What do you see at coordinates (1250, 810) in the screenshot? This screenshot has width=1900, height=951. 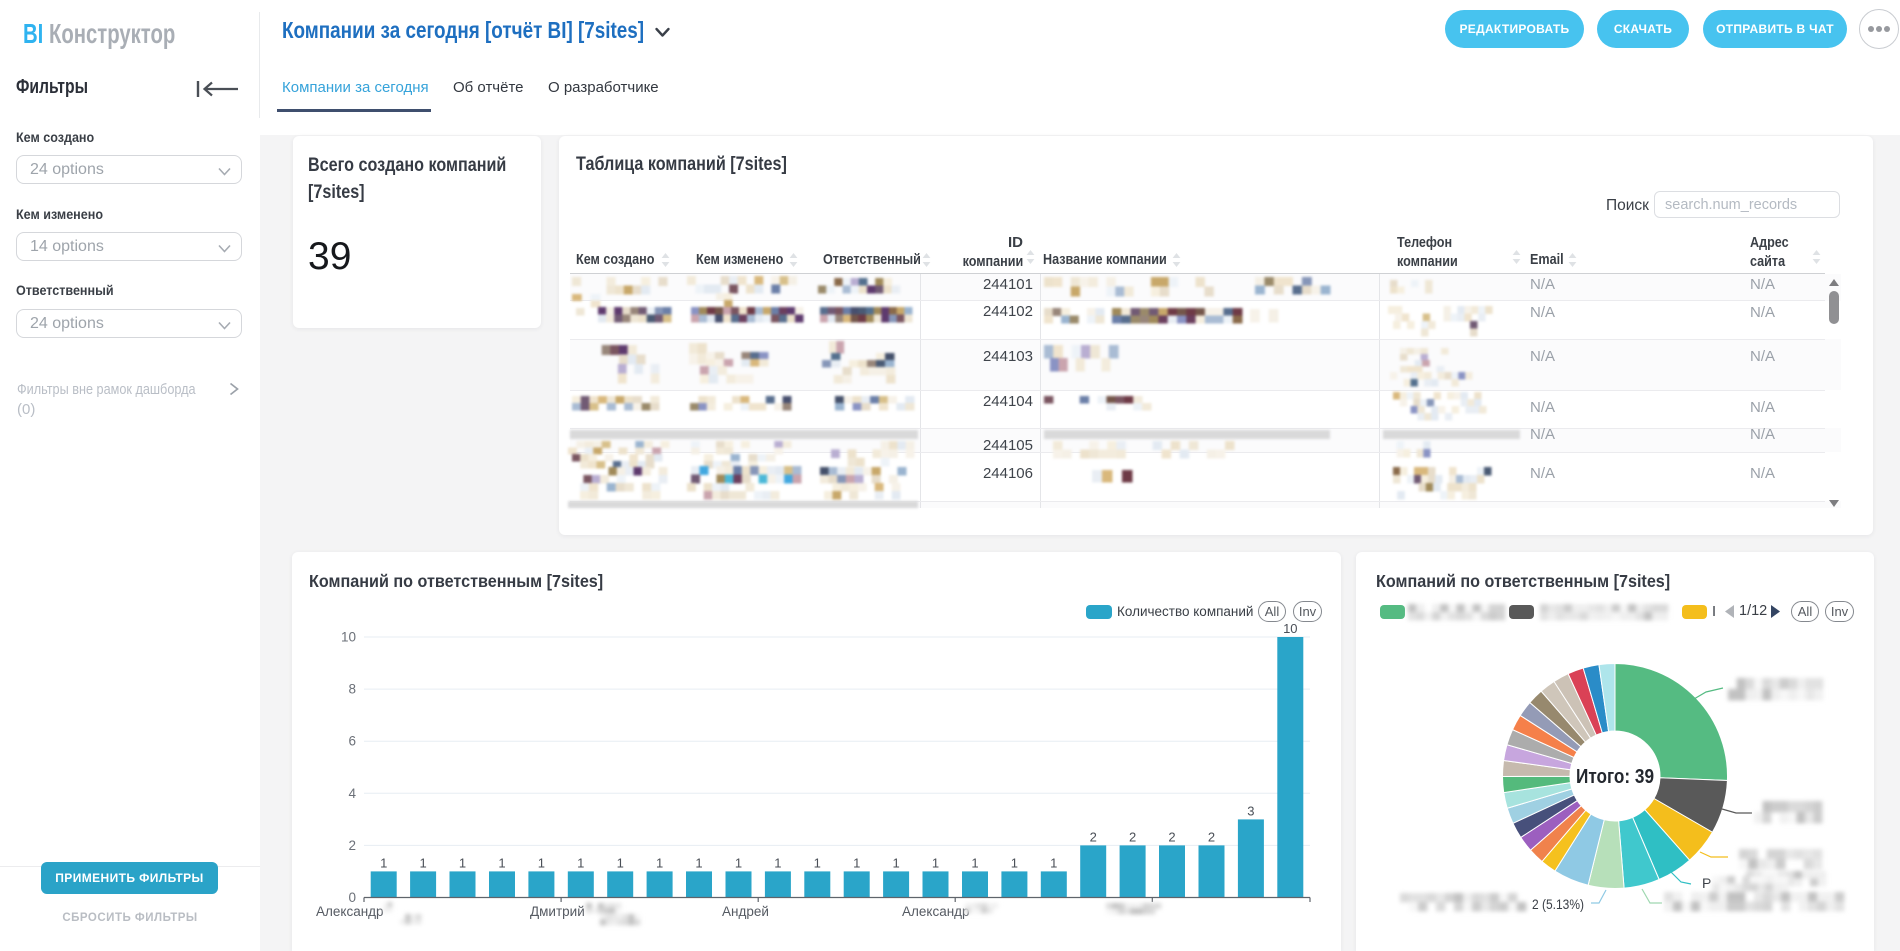 I see `svg-text: 3` at bounding box center [1250, 810].